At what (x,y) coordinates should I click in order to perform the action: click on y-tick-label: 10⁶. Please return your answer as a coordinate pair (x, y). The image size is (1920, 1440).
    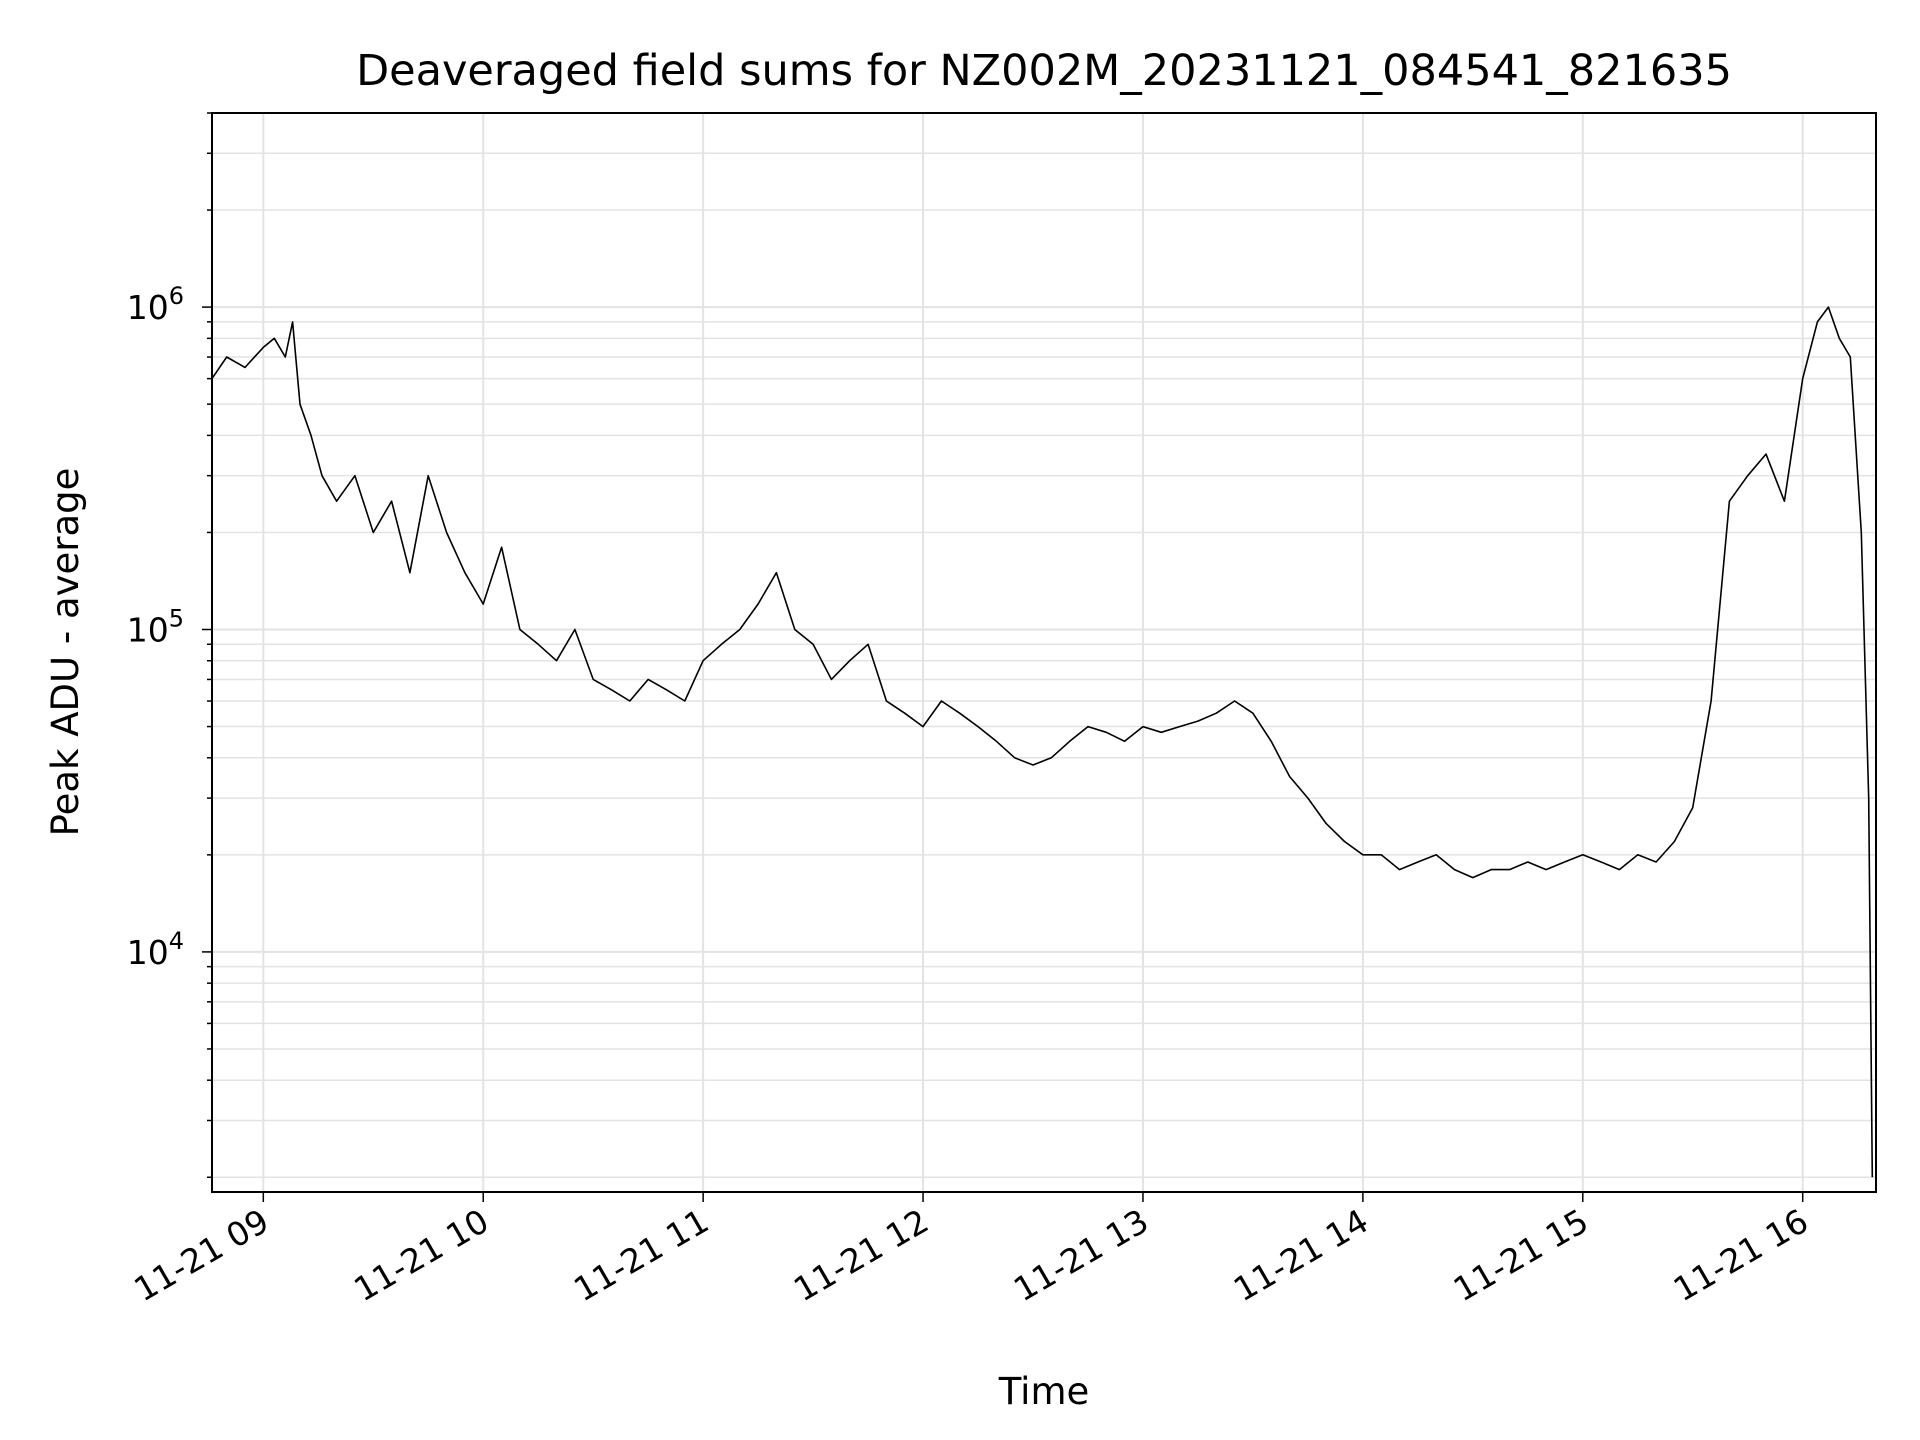
    Looking at the image, I should click on (155, 304).